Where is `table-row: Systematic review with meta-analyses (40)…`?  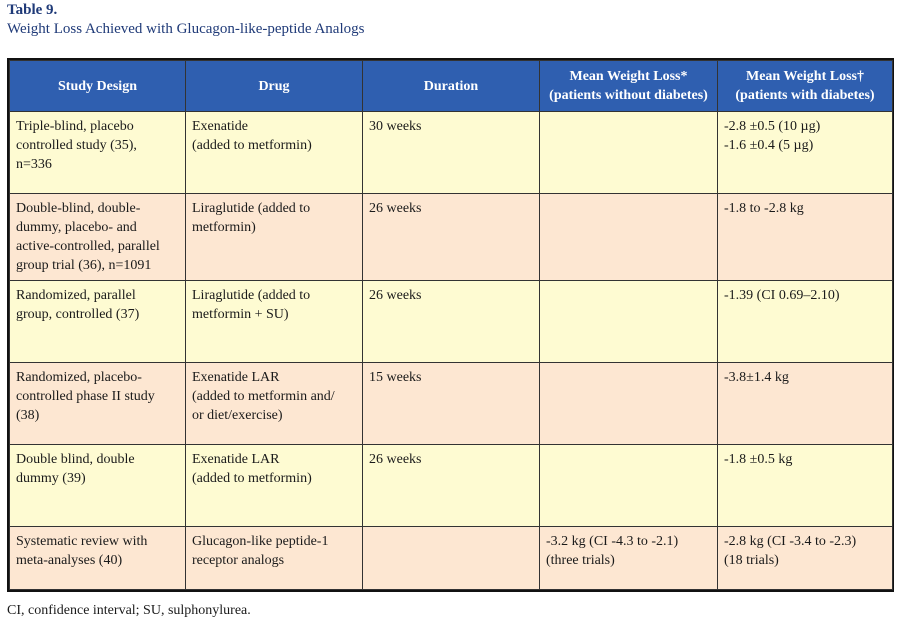
table-row: Systematic review with meta-analyses (40)… is located at coordinates (451, 558).